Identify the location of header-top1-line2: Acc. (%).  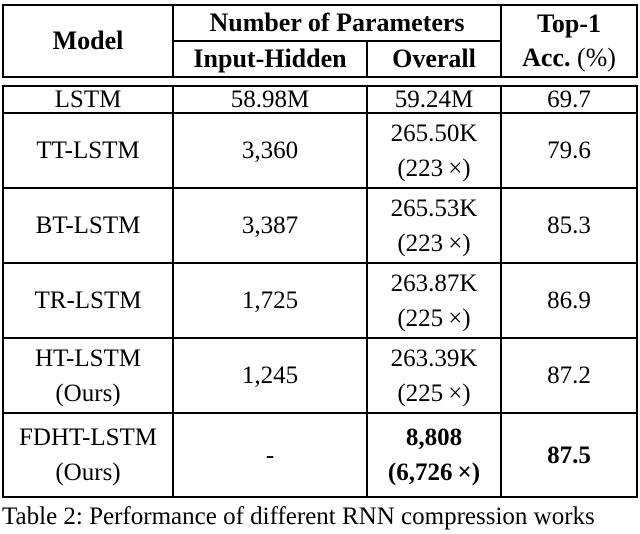
(569, 58).